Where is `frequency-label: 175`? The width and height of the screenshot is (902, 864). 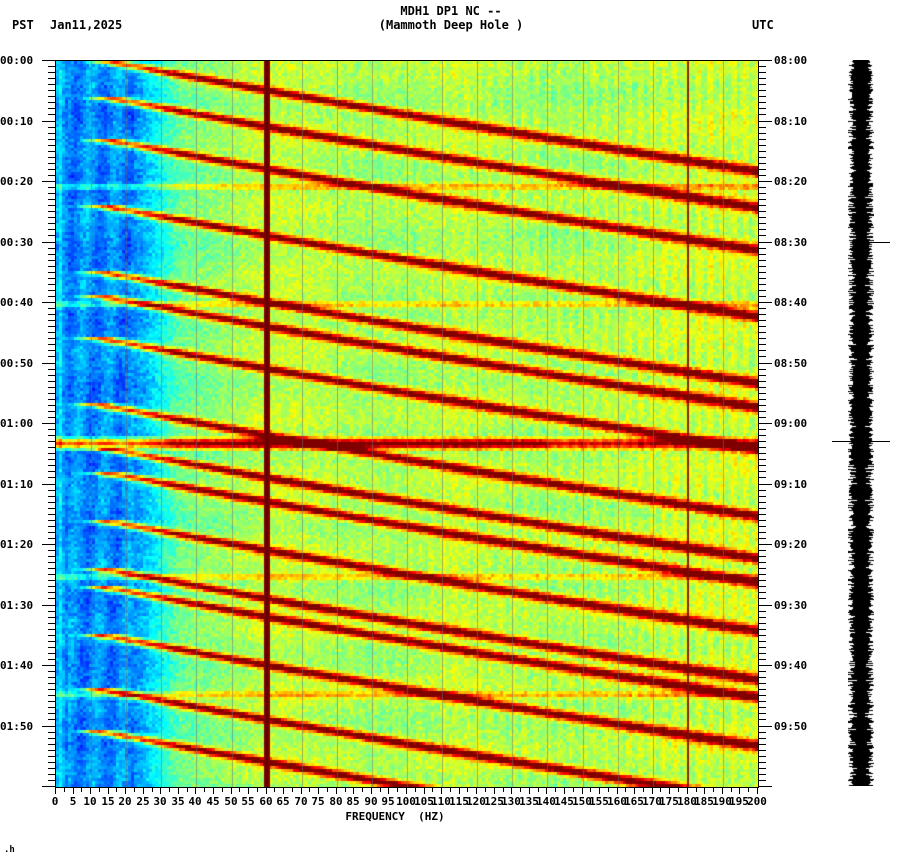 frequency-label: 175 is located at coordinates (669, 801).